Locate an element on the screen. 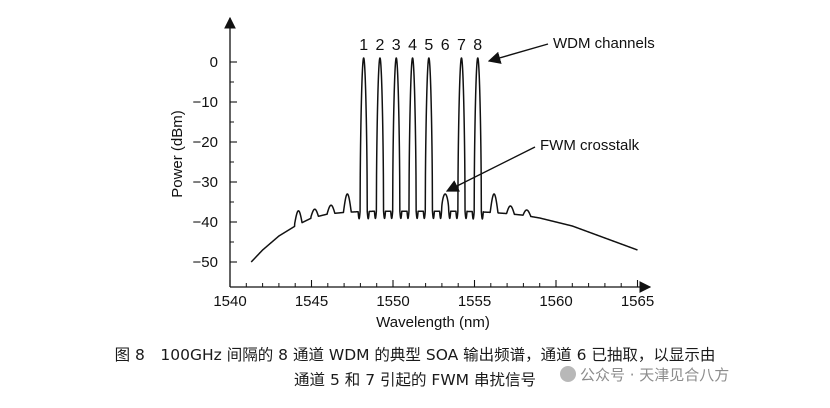  x-tick-label: 1550 is located at coordinates (392, 301).